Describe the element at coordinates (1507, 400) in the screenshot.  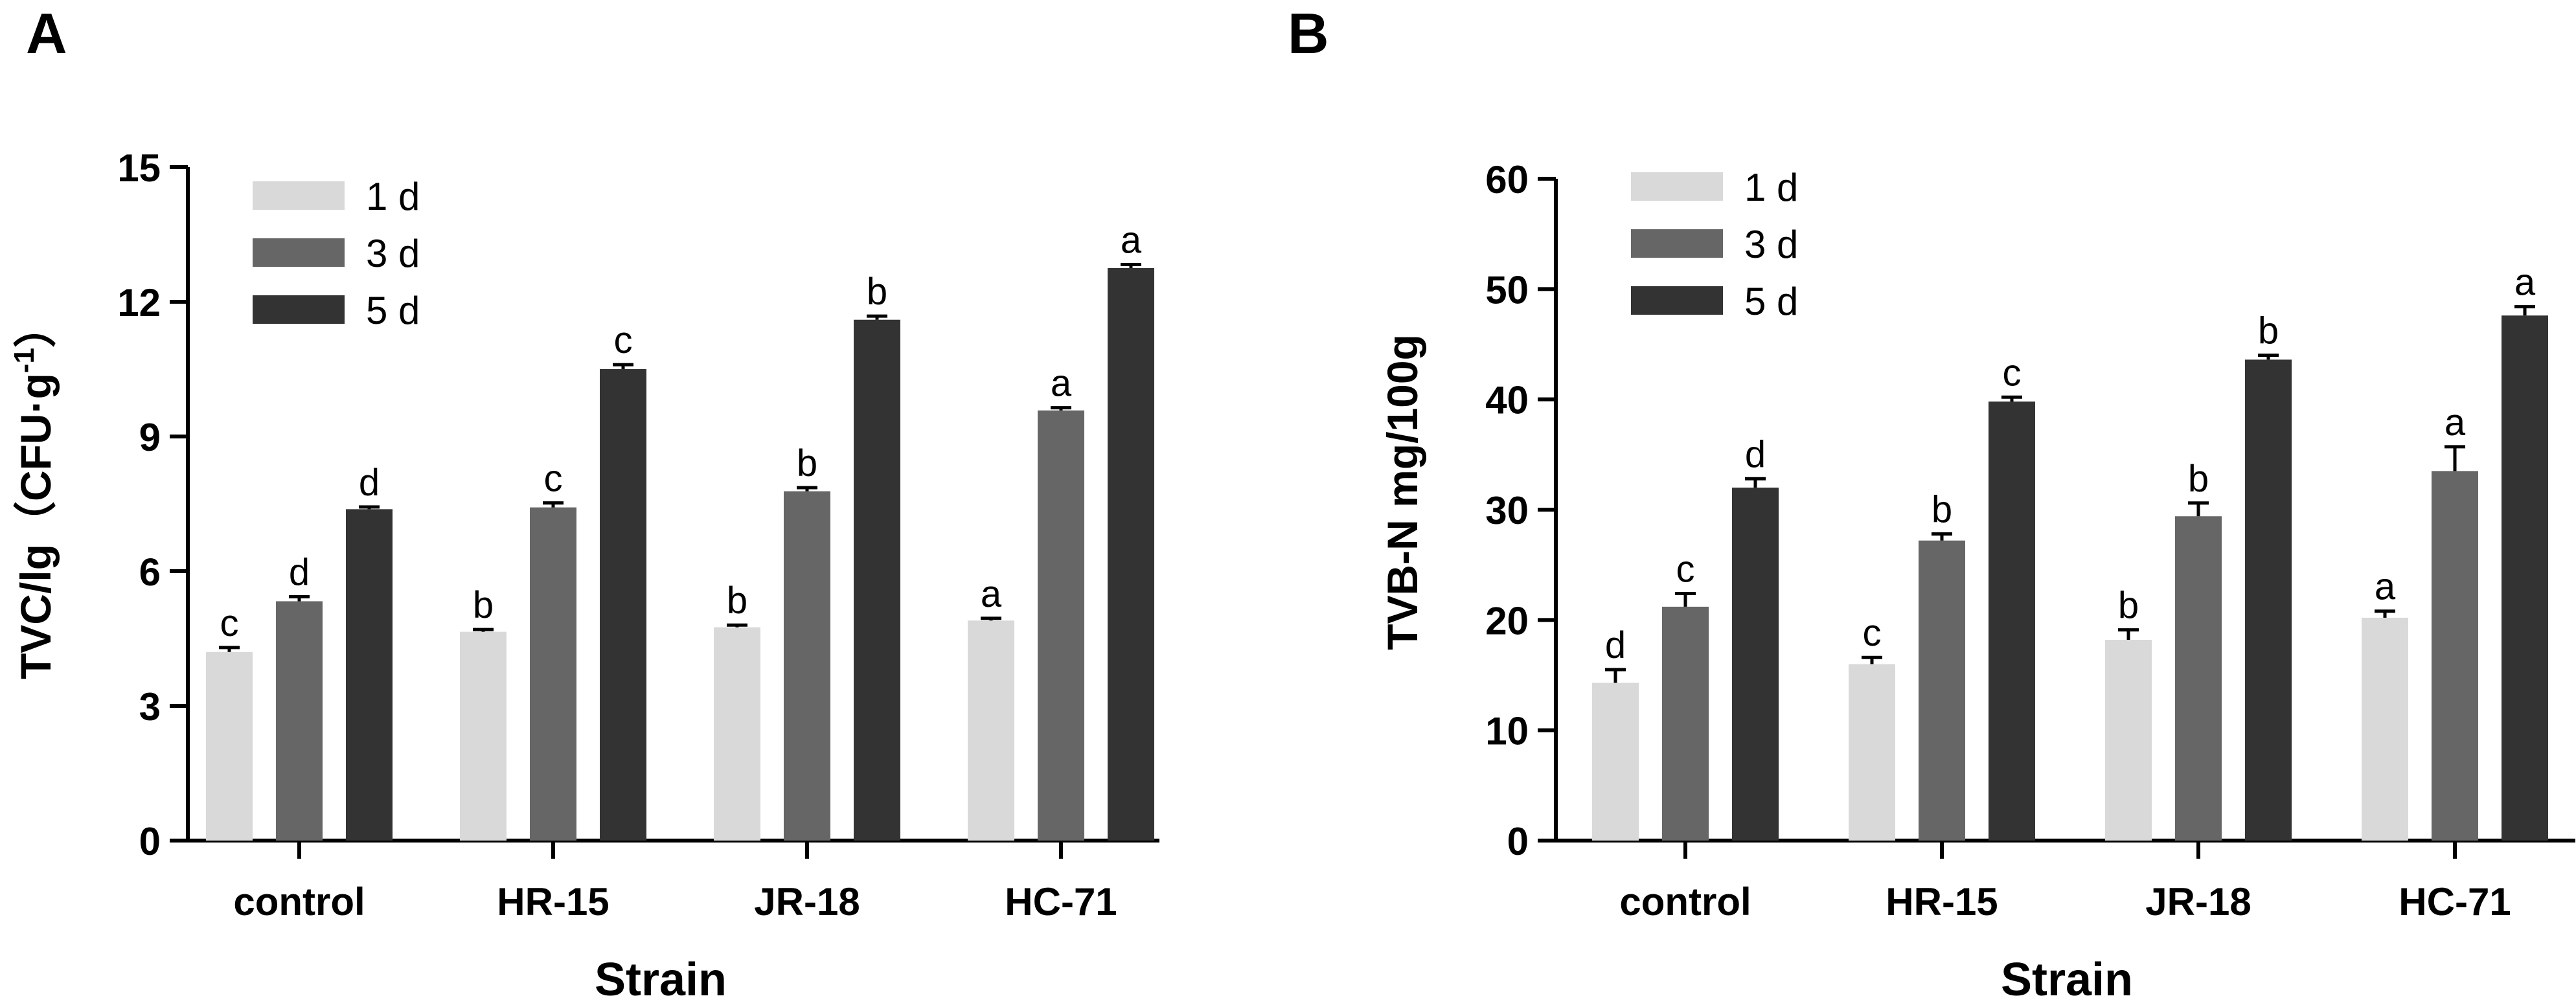
I see `y-tick-label: 40` at that location.